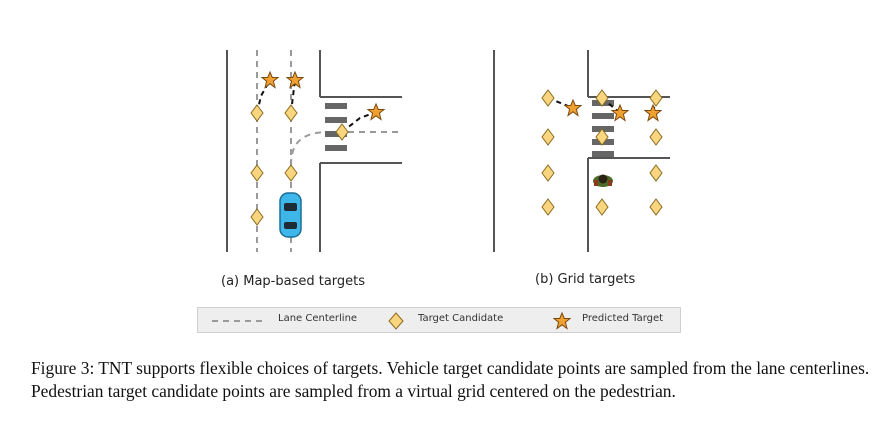 This screenshot has height=429, width=877. Describe the element at coordinates (603, 128) in the screenshot. I see `crosswalk-b` at that location.